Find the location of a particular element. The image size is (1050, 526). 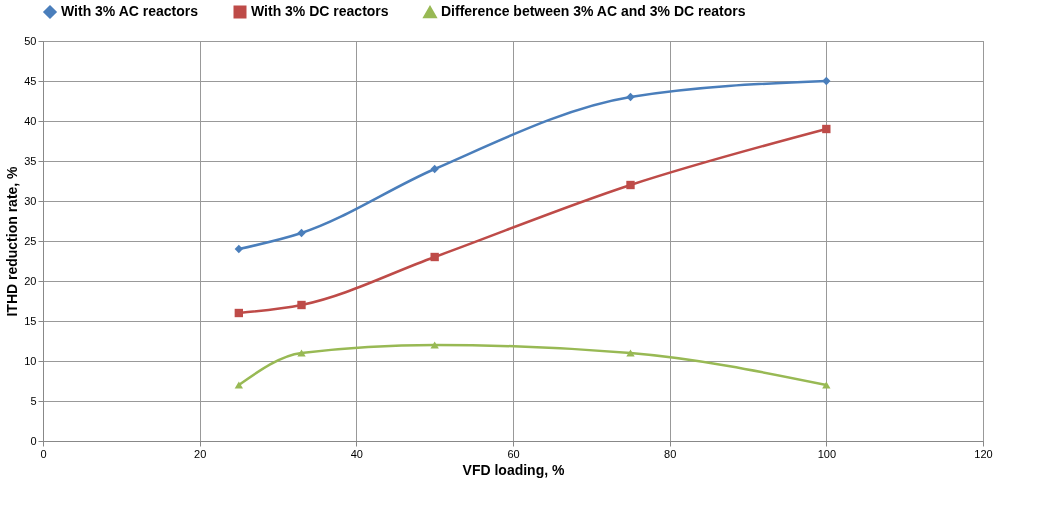

legend-label: With 3% DC reactors is located at coordinates (320, 11).